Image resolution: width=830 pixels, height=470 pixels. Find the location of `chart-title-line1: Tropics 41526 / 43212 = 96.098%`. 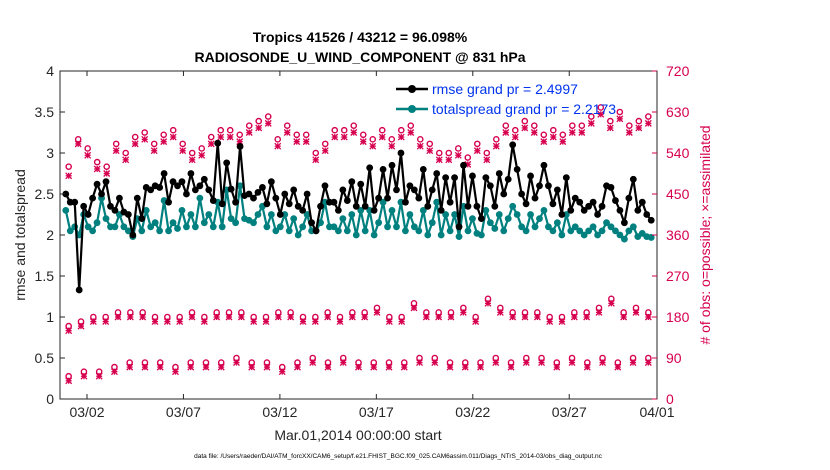

chart-title-line1: Tropics 41526 / 43212 = 96.098% is located at coordinates (360, 37).